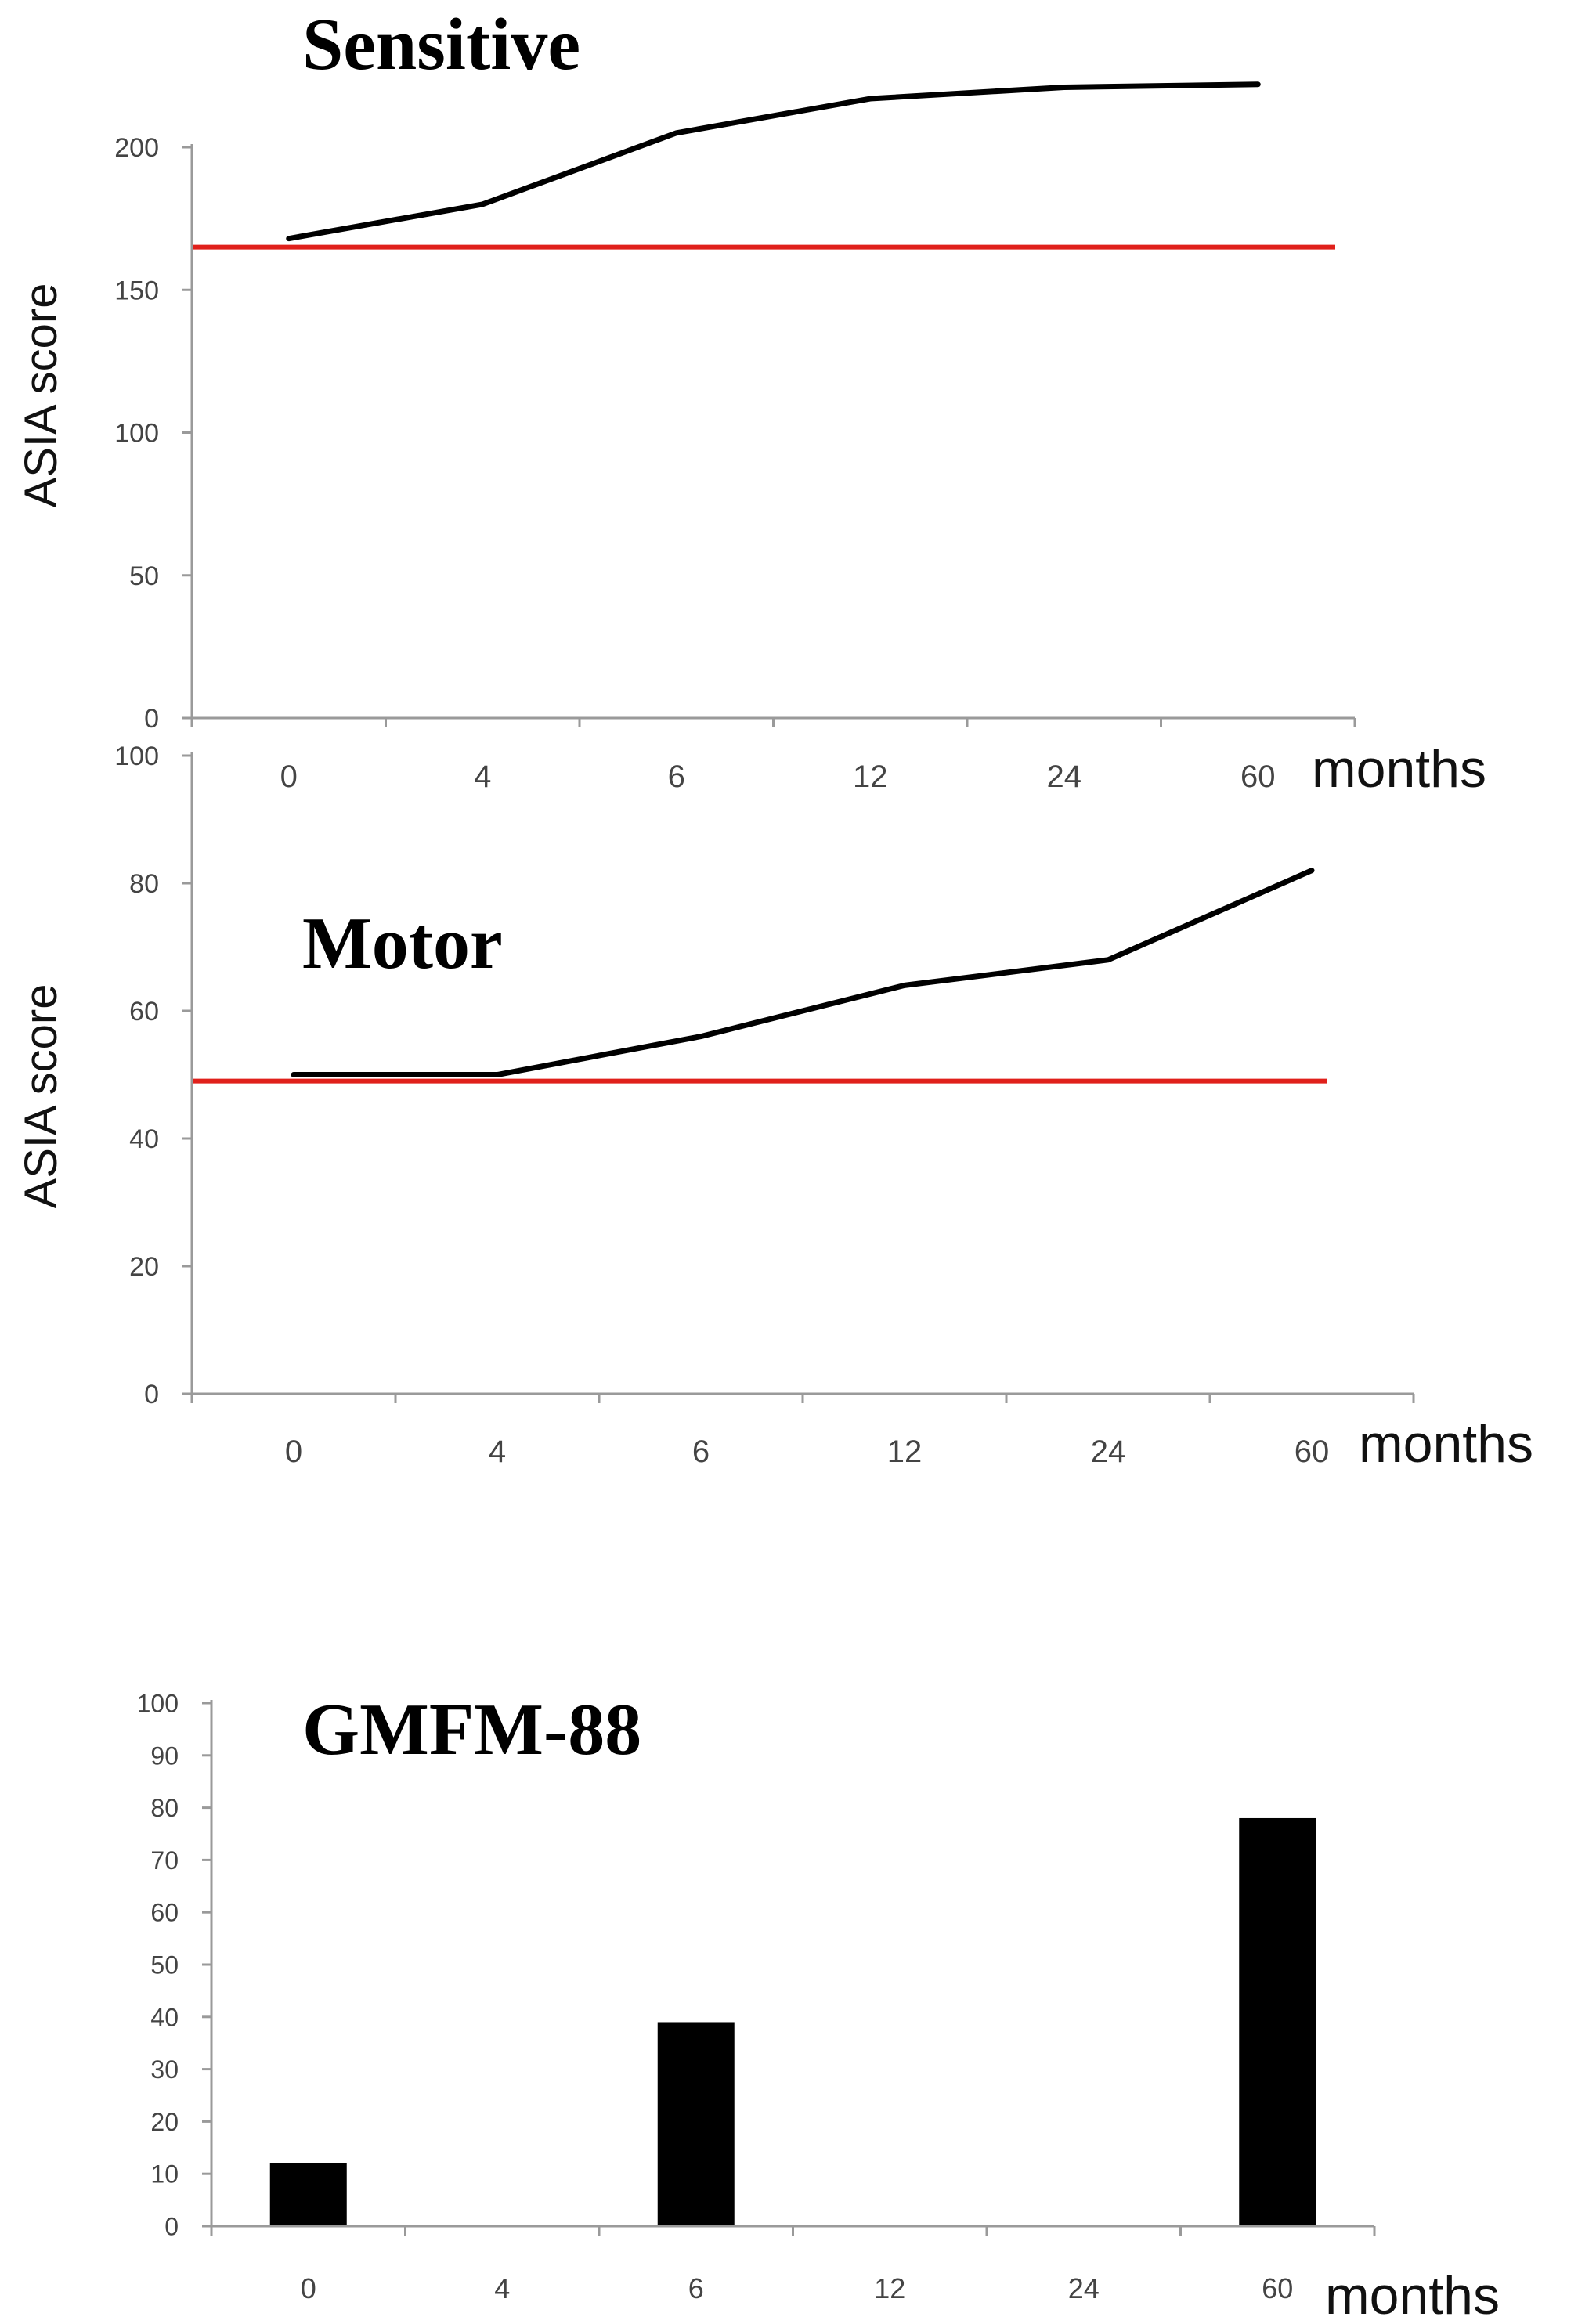 Image resolution: width=1578 pixels, height=2324 pixels. Describe the element at coordinates (164, 2069) in the screenshot. I see `y-tick-label: 30` at that location.